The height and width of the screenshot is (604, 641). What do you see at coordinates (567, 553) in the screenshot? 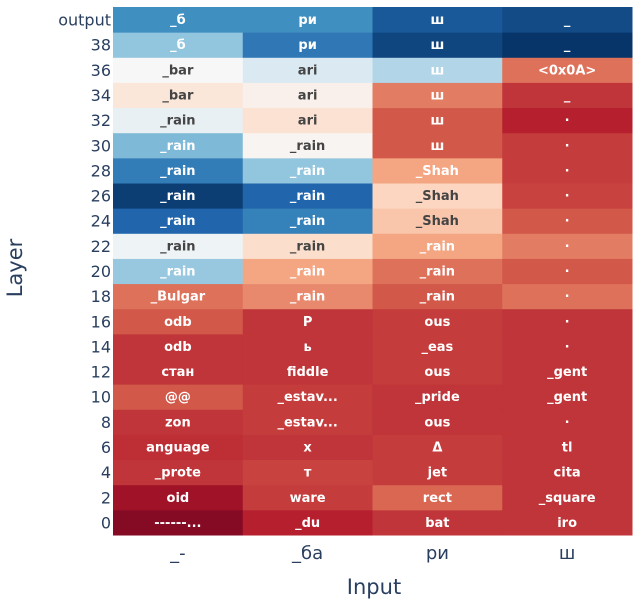
I see `x-tick-label: ш` at bounding box center [567, 553].